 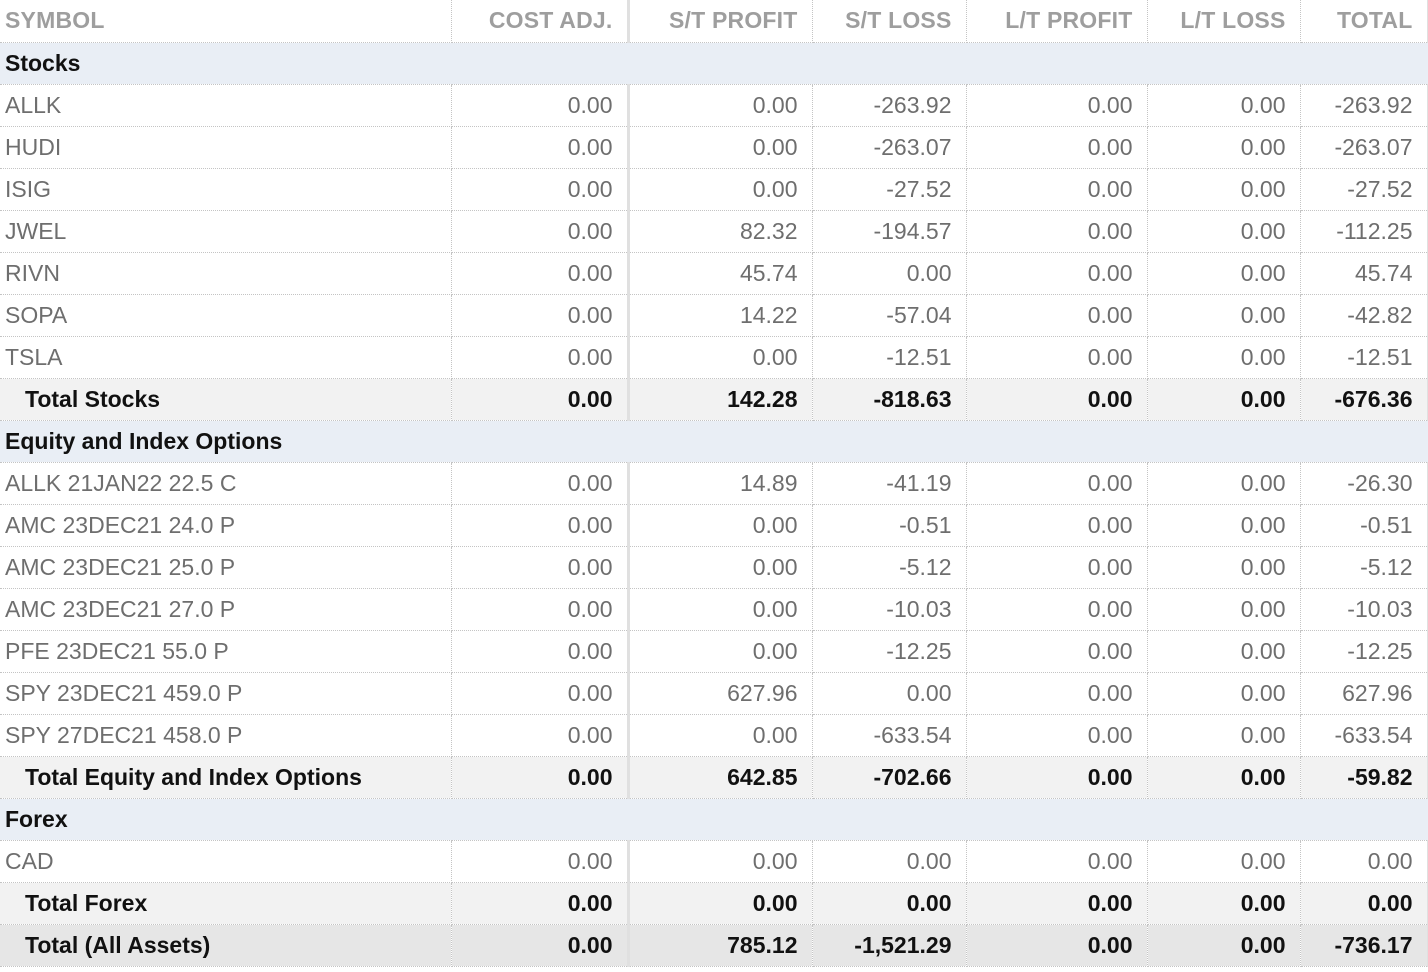 I want to click on column-header-st-profit: S/T PROFIT, so click(x=720, y=21).